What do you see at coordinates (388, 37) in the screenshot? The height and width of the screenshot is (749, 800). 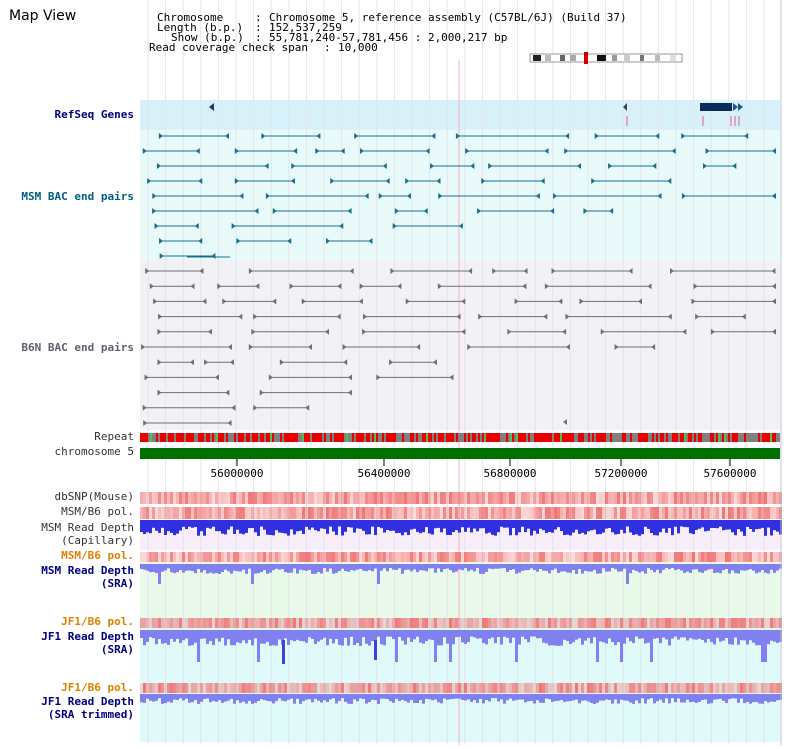 I see `info-value-show: 55,781,240-57,781,456 : 2,000,217 bp` at bounding box center [388, 37].